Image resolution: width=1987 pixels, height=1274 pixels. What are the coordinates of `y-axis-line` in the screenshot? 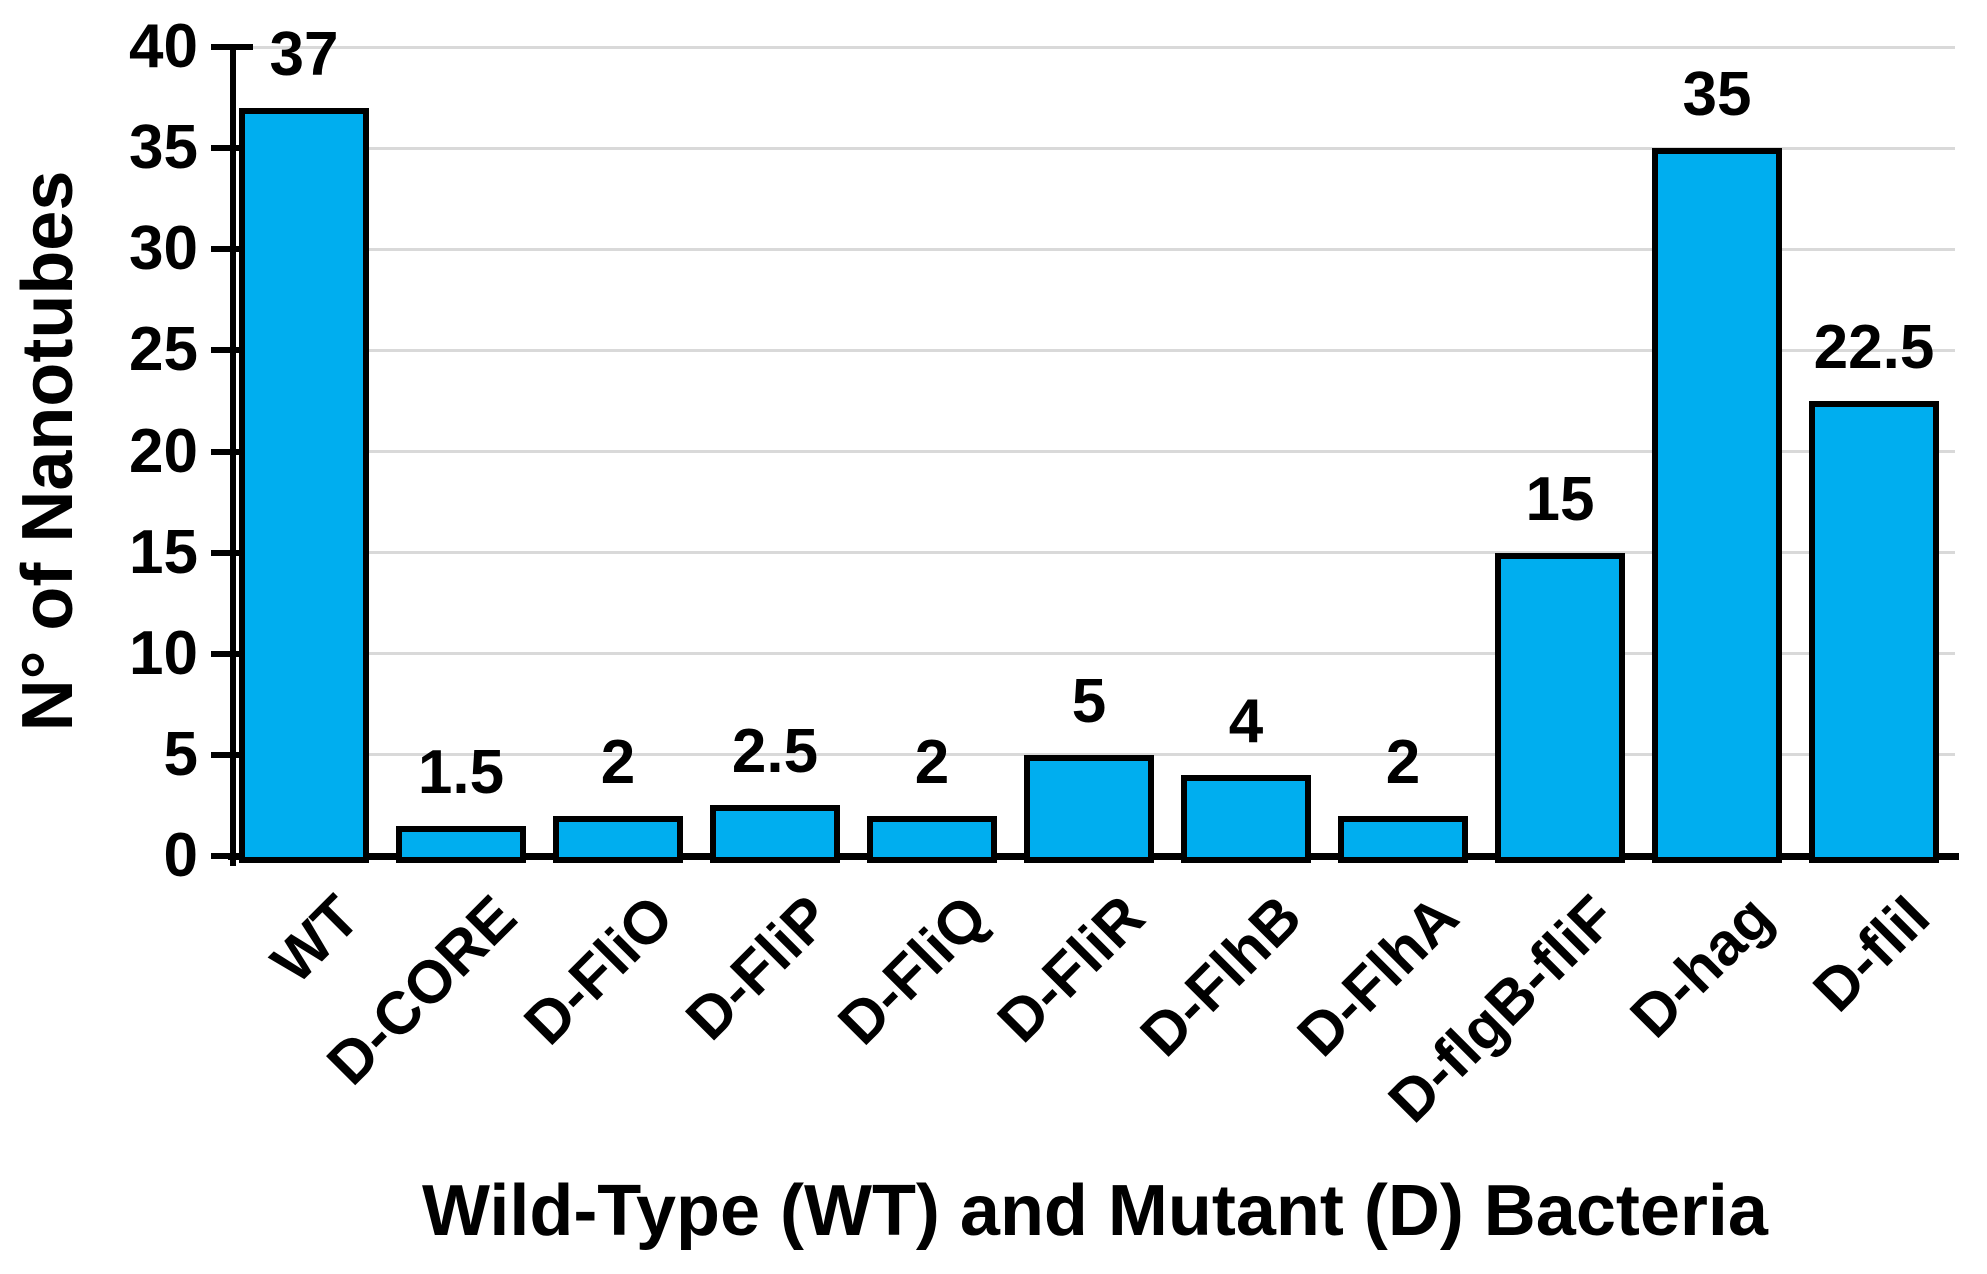 It's located at (233, 455).